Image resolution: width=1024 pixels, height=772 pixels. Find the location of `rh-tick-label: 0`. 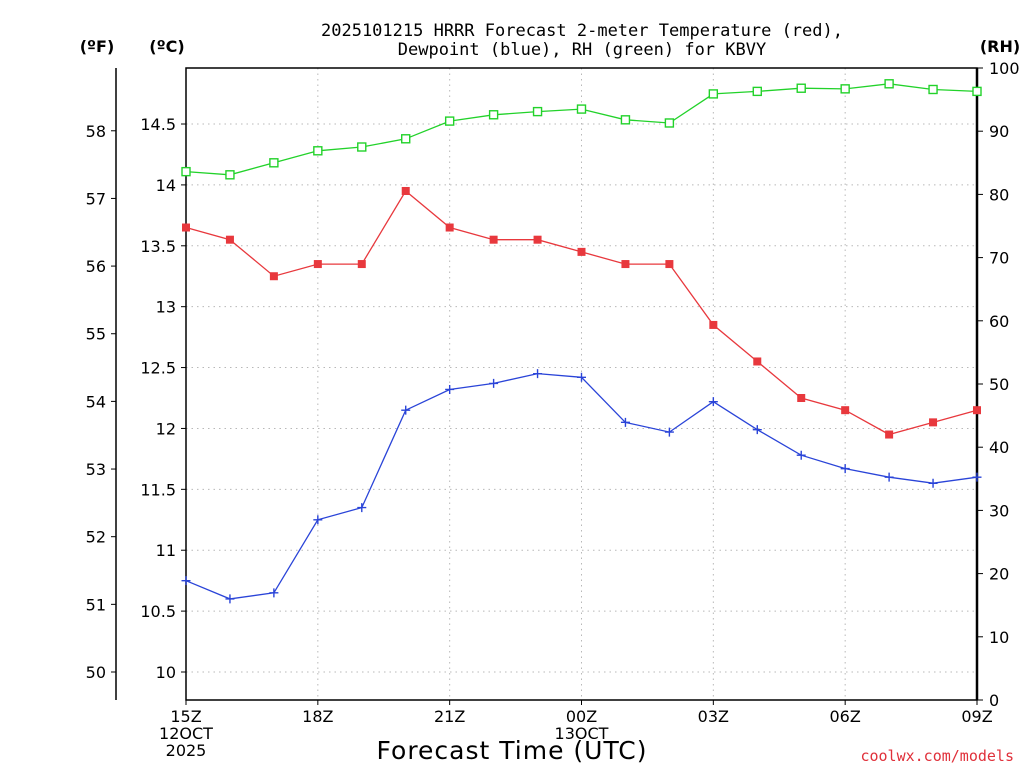

rh-tick-label: 0 is located at coordinates (994, 700).